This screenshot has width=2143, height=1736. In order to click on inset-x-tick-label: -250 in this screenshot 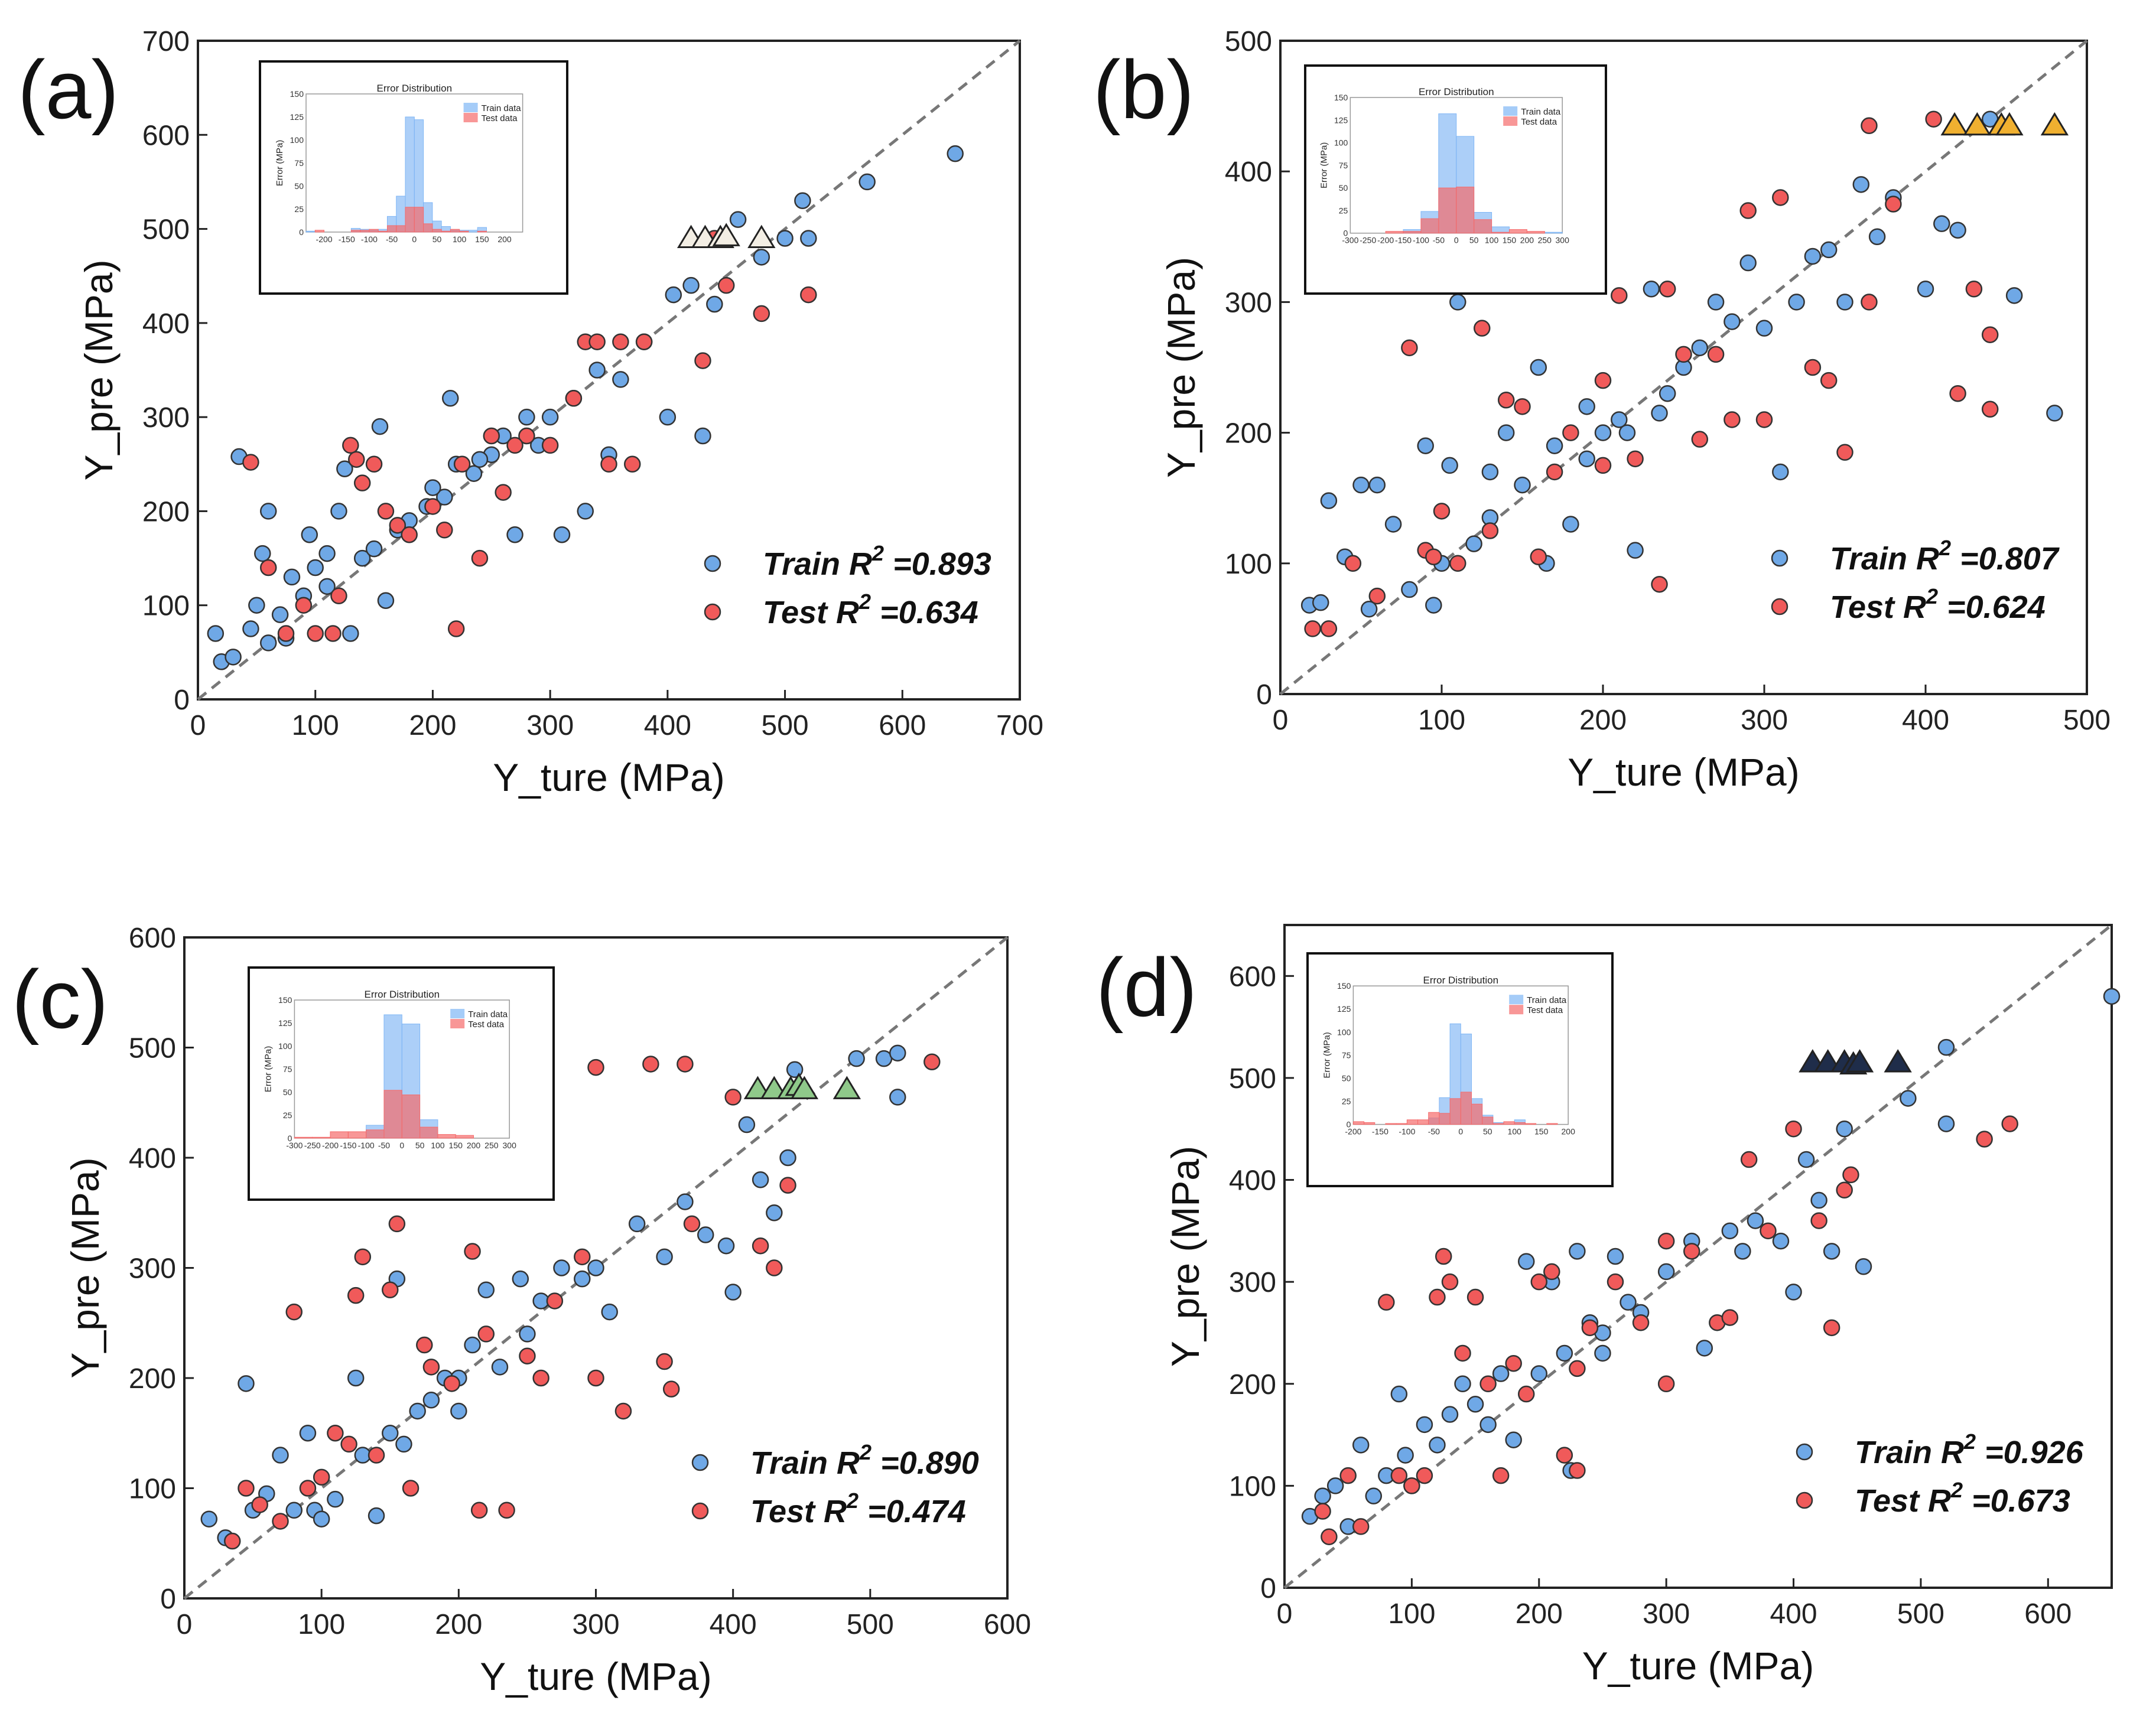, I will do `click(312, 1145)`.